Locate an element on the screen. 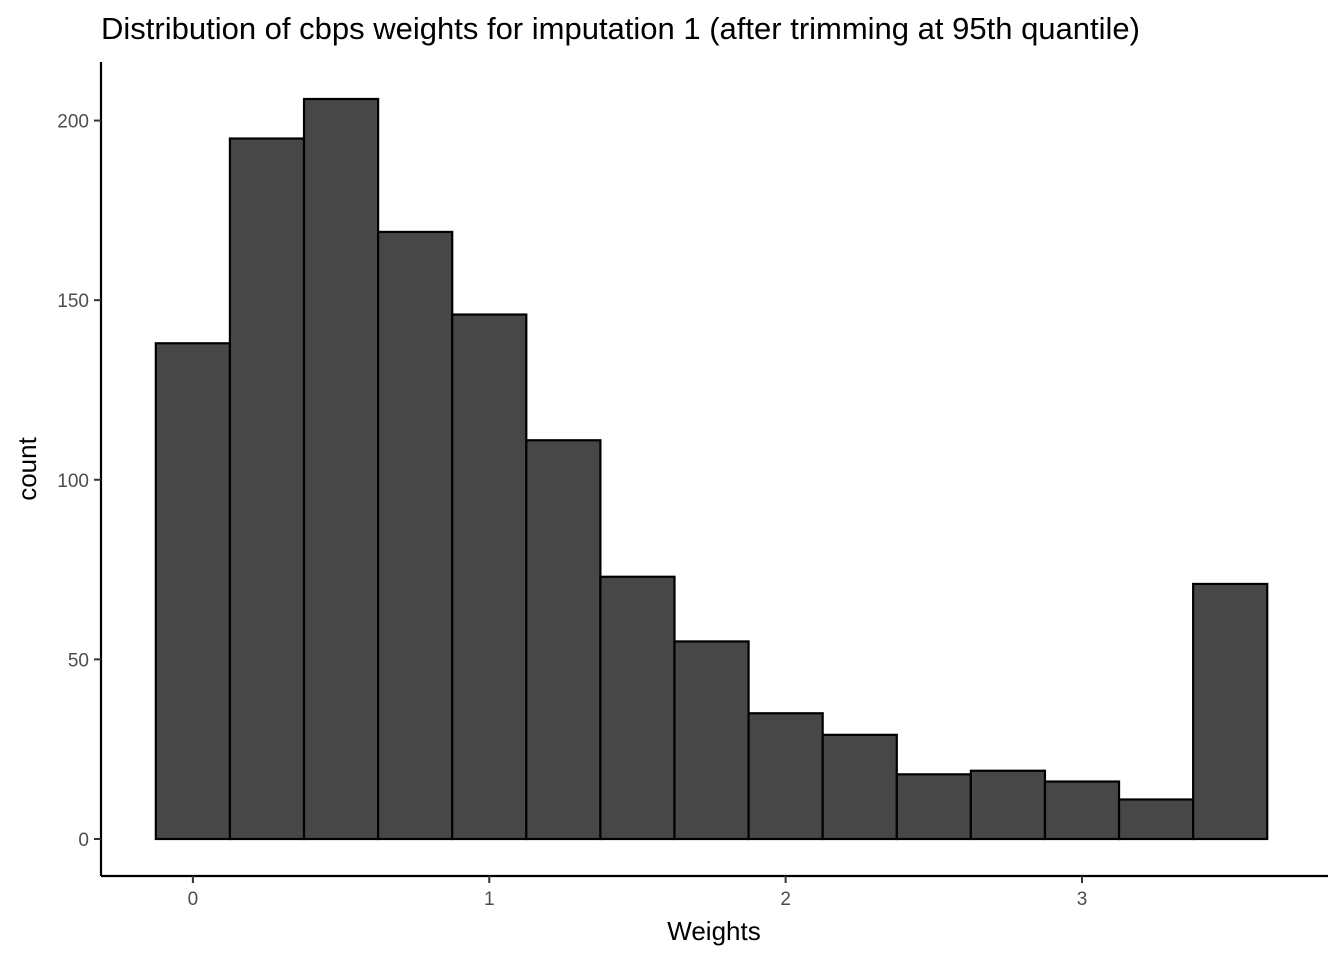  y-axis-label: count is located at coordinates (27, 468).